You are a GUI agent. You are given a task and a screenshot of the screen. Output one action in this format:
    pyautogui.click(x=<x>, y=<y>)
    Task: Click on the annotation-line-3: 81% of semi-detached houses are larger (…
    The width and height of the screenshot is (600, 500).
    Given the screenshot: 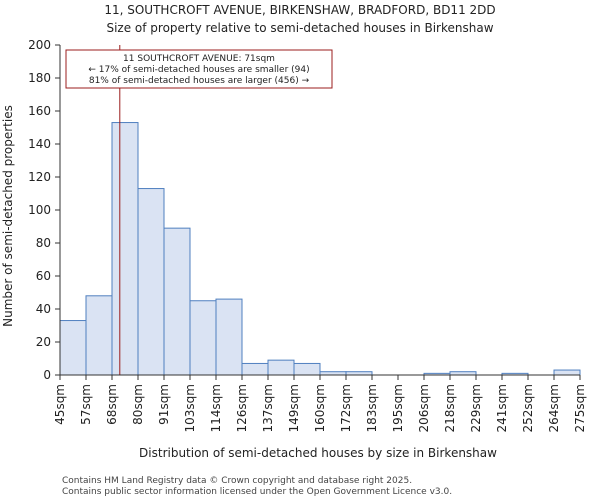 What is the action you would take?
    pyautogui.click(x=199, y=81)
    